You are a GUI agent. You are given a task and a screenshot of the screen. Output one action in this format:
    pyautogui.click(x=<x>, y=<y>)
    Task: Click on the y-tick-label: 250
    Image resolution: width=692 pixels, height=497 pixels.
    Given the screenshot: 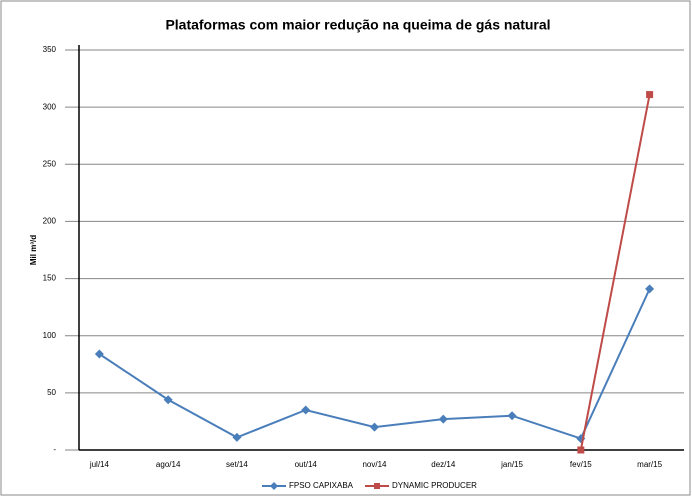 What is the action you would take?
    pyautogui.click(x=50, y=163)
    